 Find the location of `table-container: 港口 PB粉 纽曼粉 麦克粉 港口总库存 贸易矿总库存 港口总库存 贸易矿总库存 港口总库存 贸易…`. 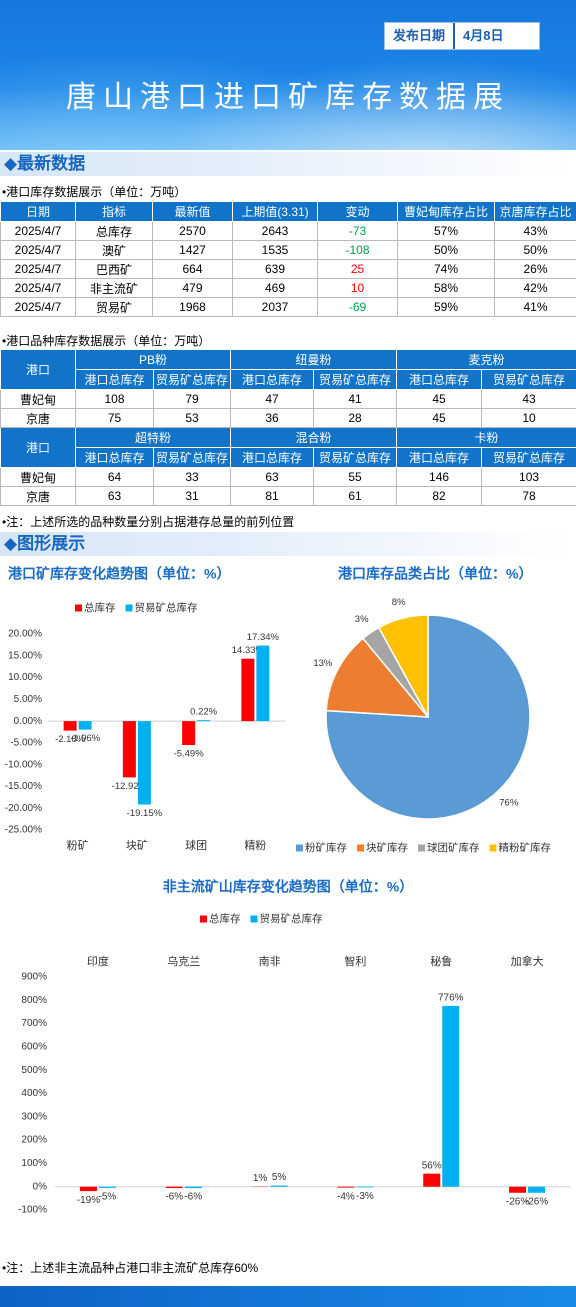

table-container: 港口 PB粉 纽曼粉 麦克粉 港口总库存 贸易矿总库存 港口总库存 贸易矿总库存 港口总库存 贸易… is located at coordinates (288, 427).